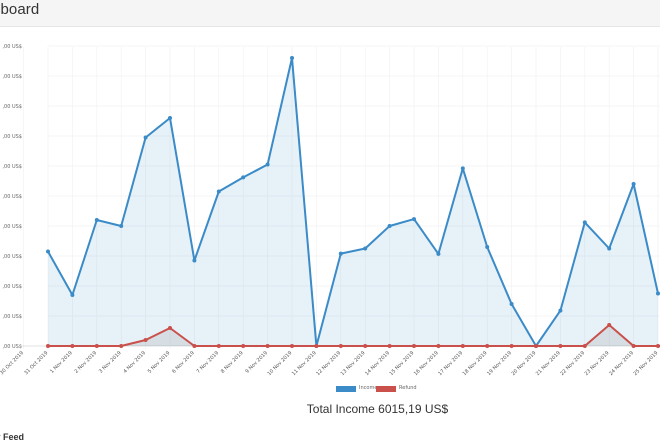  What do you see at coordinates (475, 363) in the screenshot?
I see `x-tick-label: 18 Nov 2019` at bounding box center [475, 363].